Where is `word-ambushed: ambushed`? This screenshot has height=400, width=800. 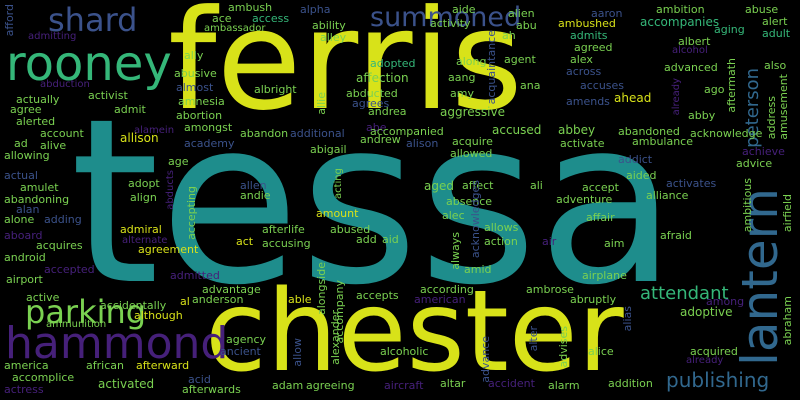
word-ambushed: ambushed is located at coordinates (587, 23).